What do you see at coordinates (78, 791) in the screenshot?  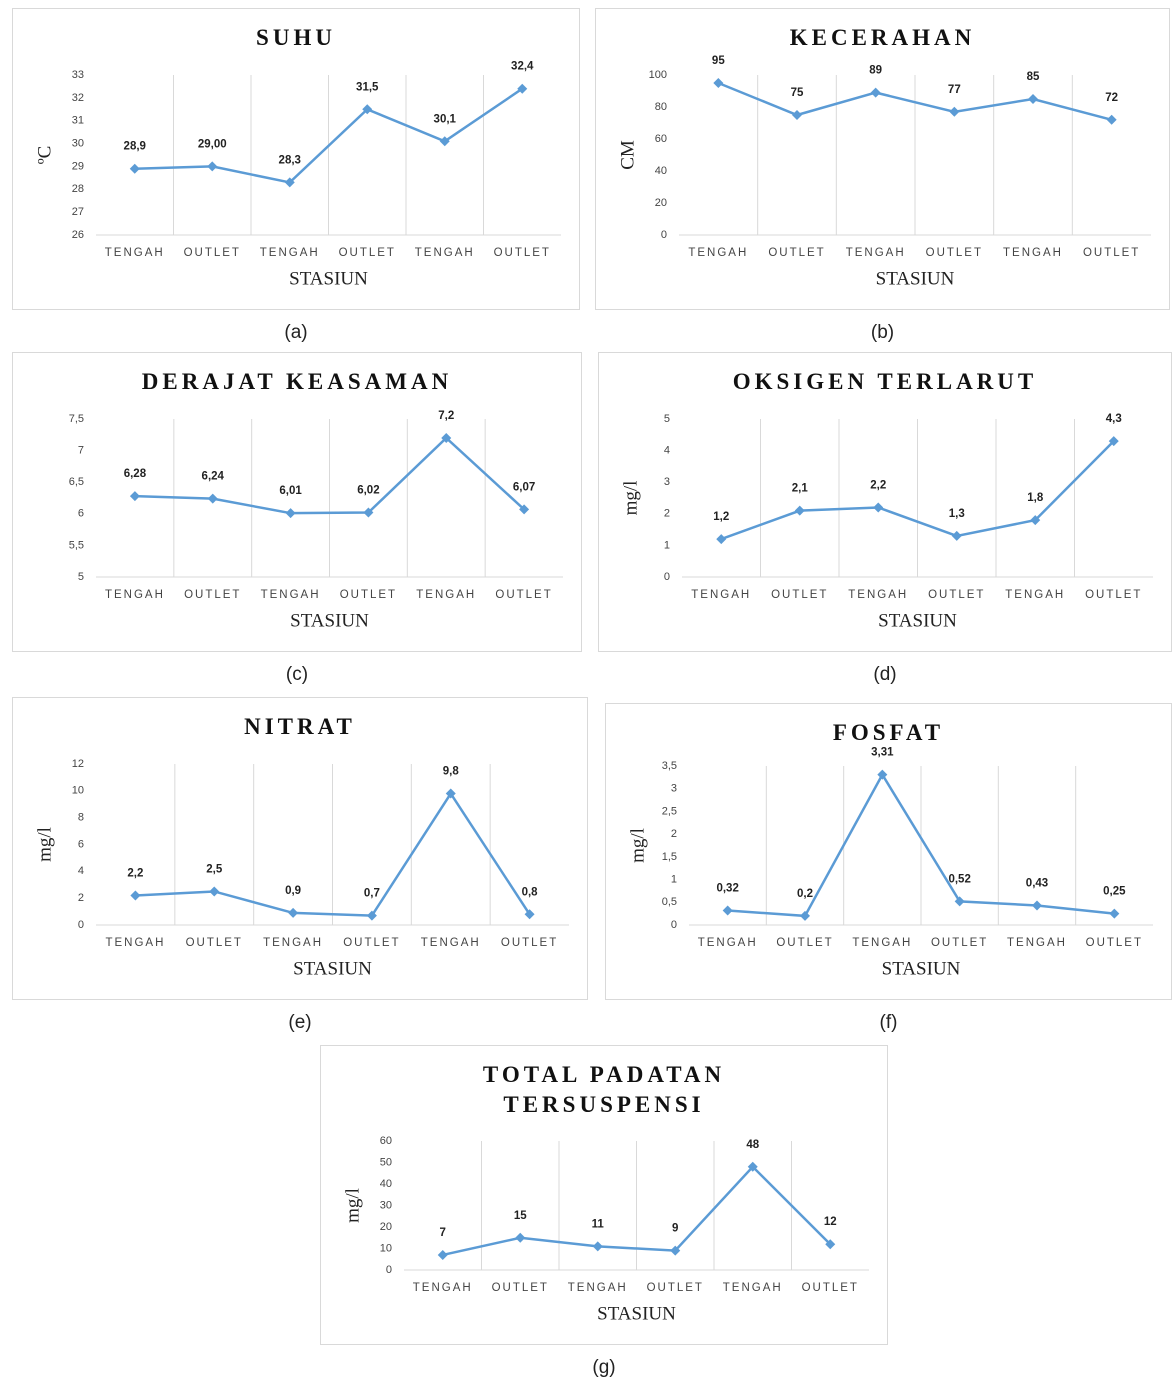 I see `y-tick-label: 10` at bounding box center [78, 791].